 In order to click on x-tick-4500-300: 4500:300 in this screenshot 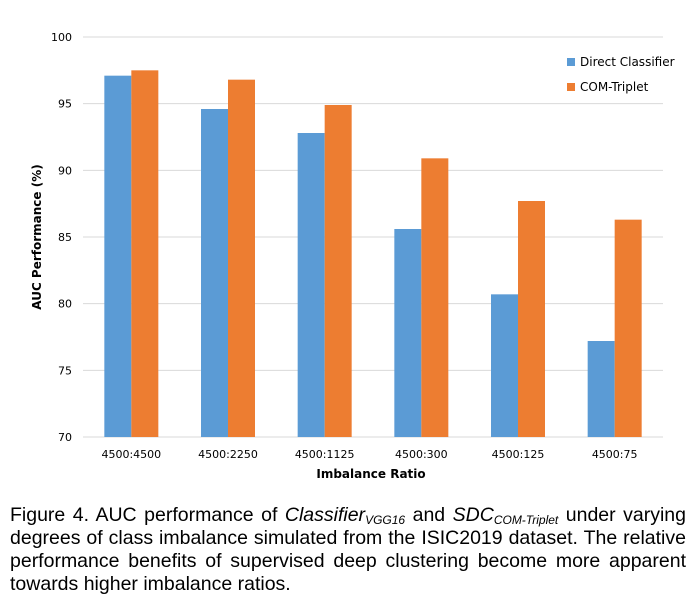, I will do `click(421, 454)`.